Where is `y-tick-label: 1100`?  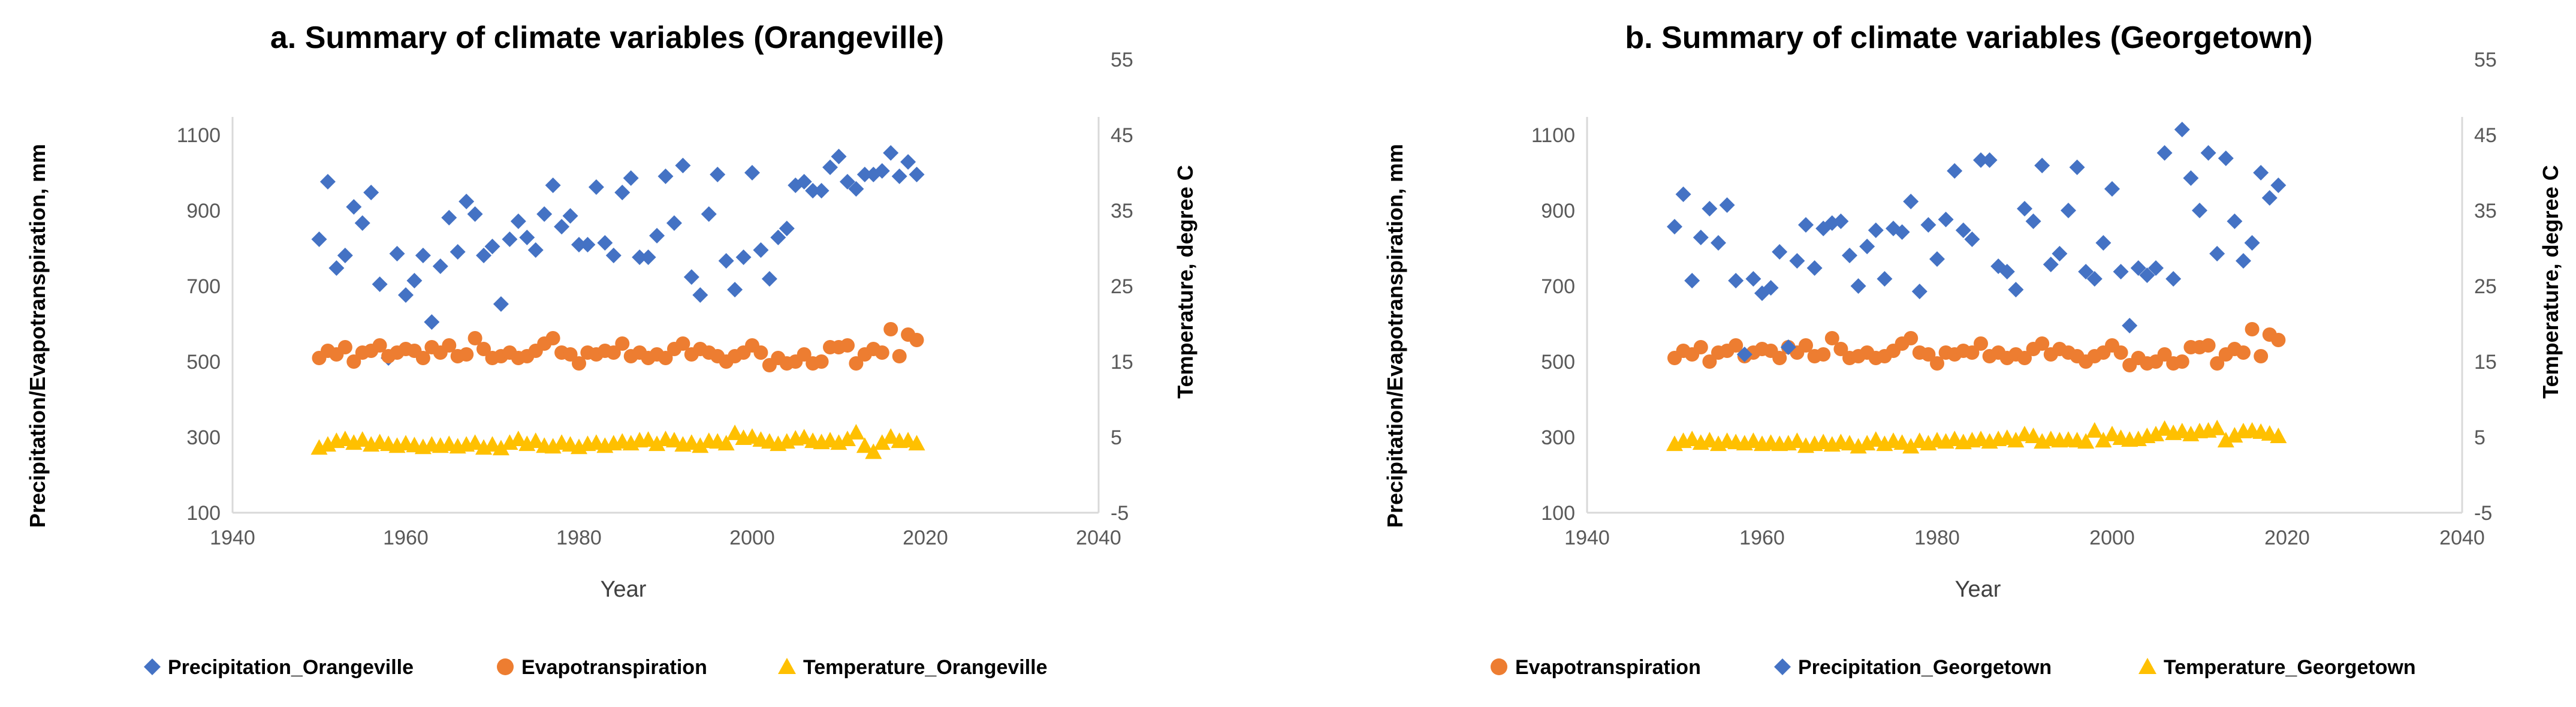 y-tick-label: 1100 is located at coordinates (1553, 135).